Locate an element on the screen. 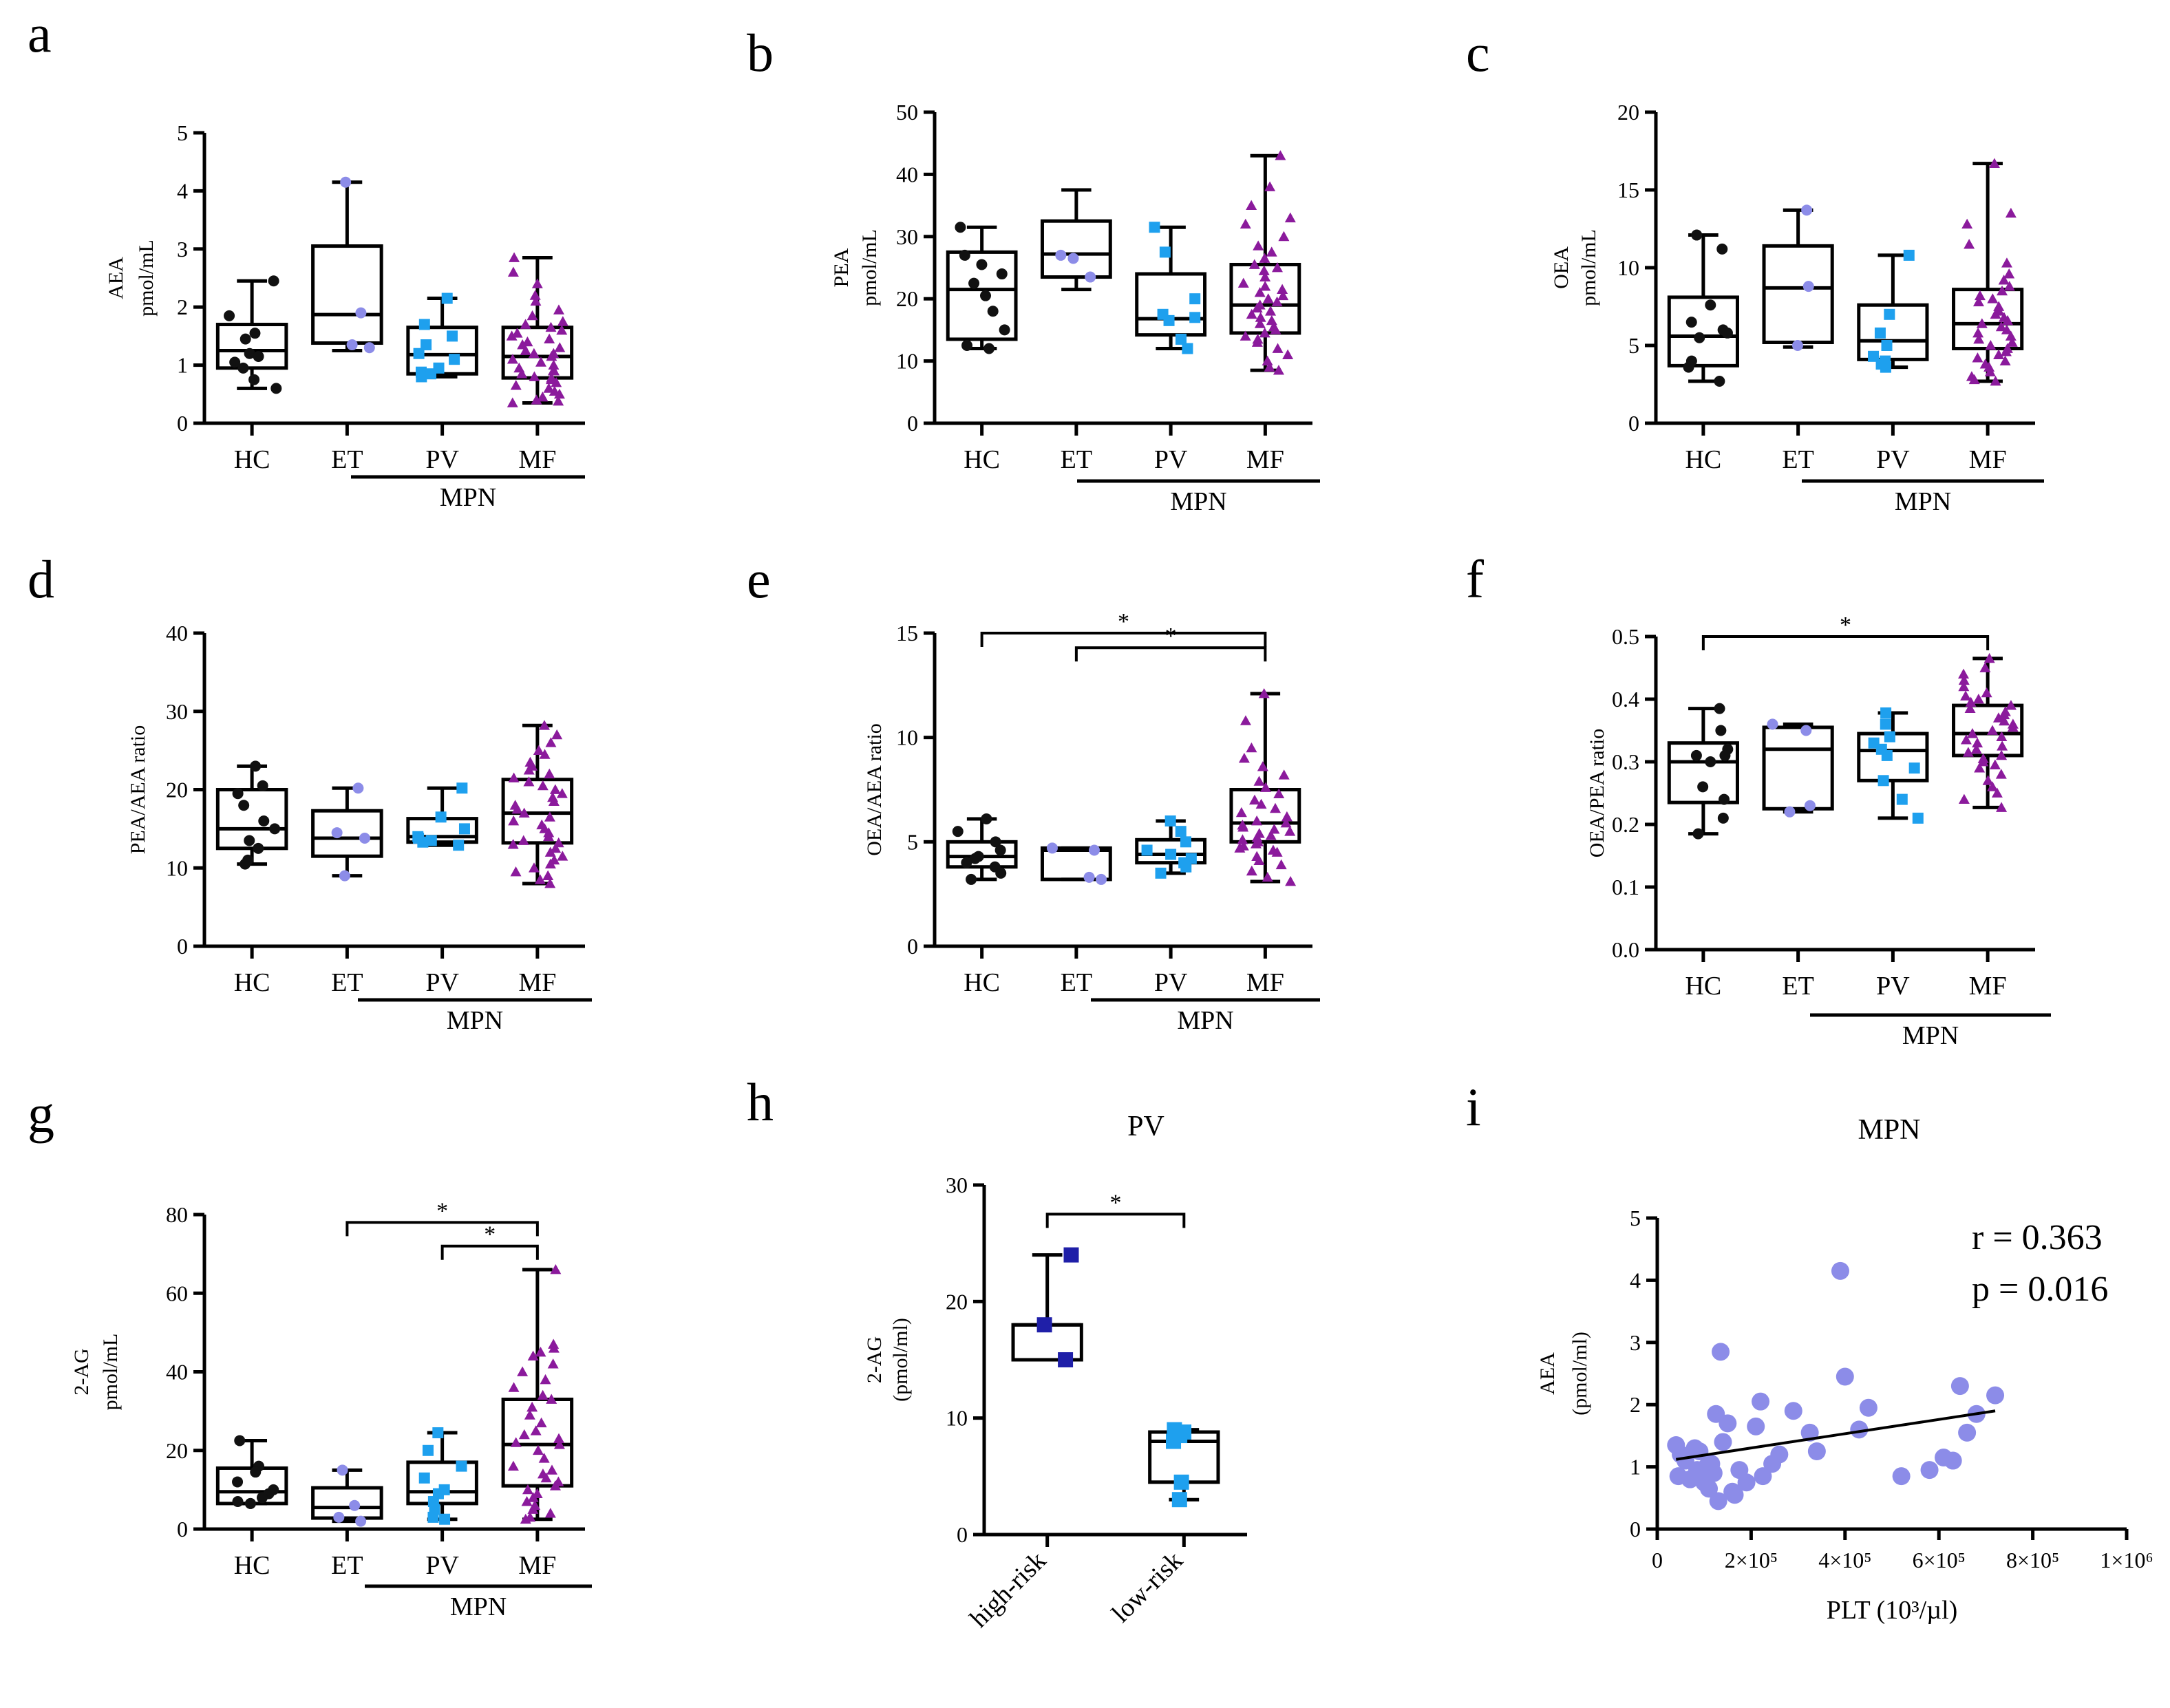 This screenshot has height=1708, width=2170. y-axis-label: AEA is located at coordinates (116, 278).